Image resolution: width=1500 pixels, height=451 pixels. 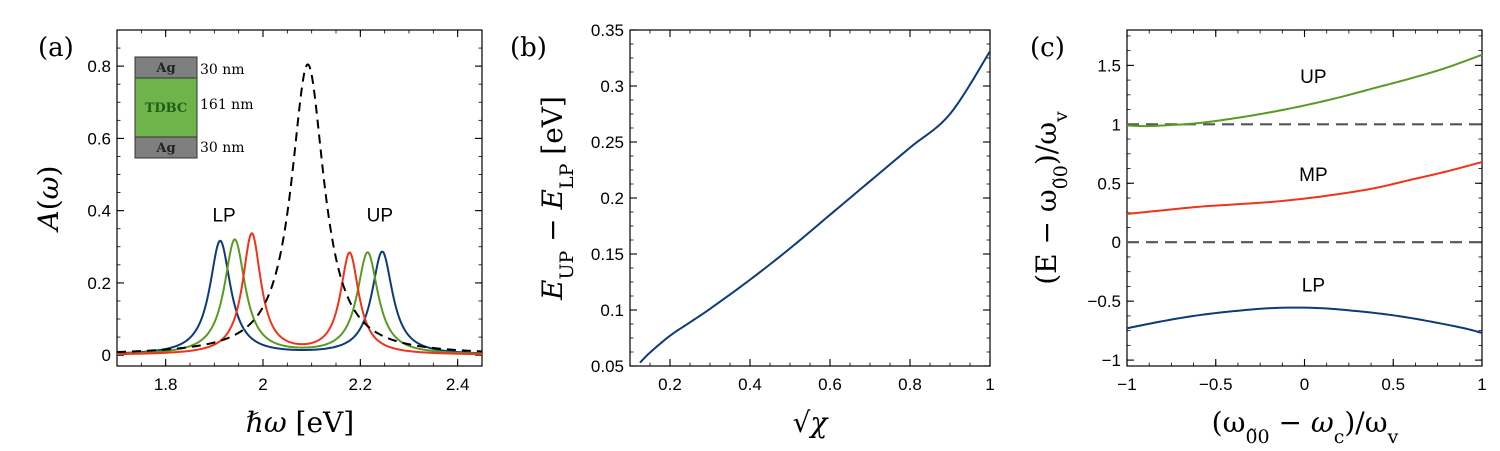 I want to click on panel-c-series-blue, so click(x=1304, y=320).